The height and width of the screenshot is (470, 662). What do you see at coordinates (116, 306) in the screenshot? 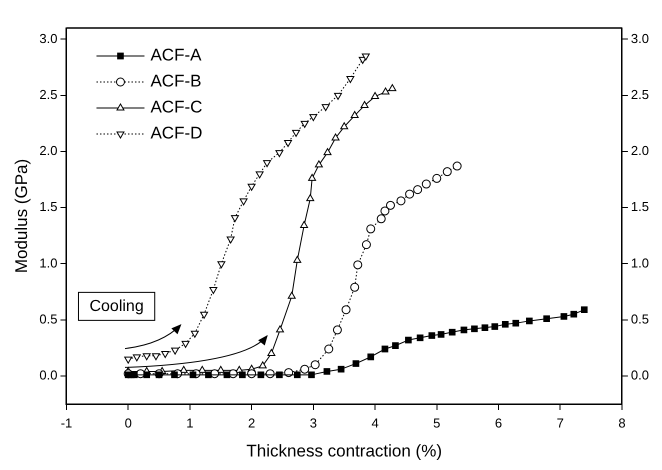
I see `annotation: Cooling` at bounding box center [116, 306].